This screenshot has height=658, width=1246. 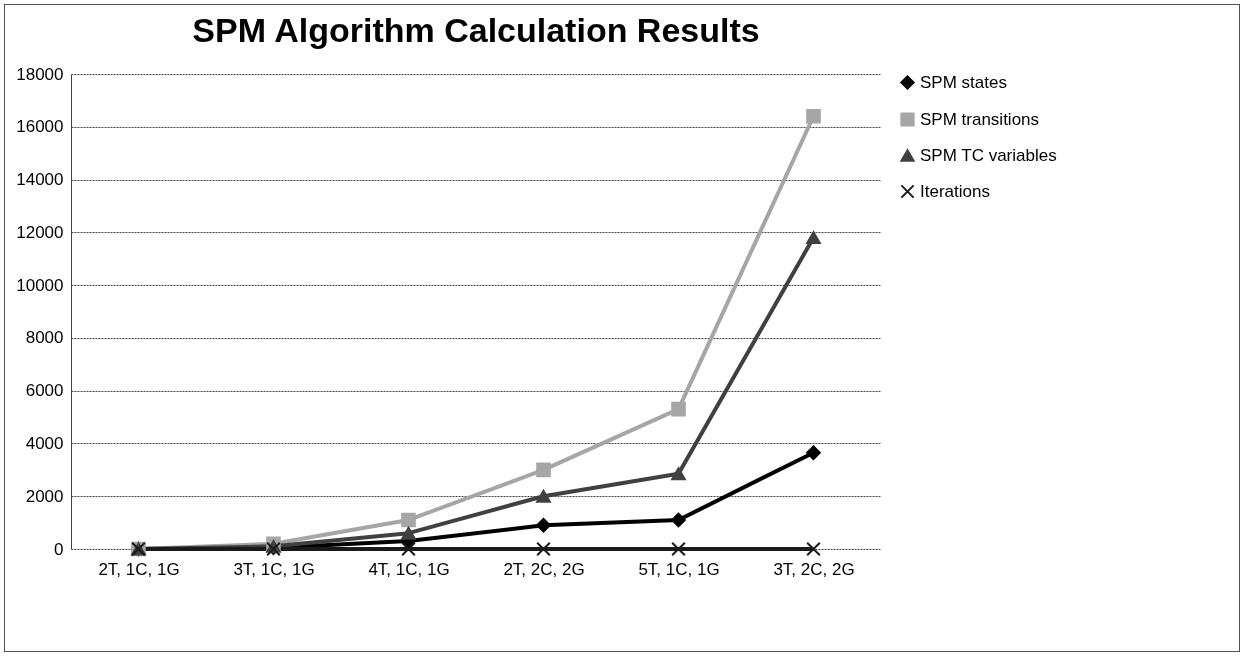 I want to click on legend-label: SPM TC variables, so click(x=988, y=155).